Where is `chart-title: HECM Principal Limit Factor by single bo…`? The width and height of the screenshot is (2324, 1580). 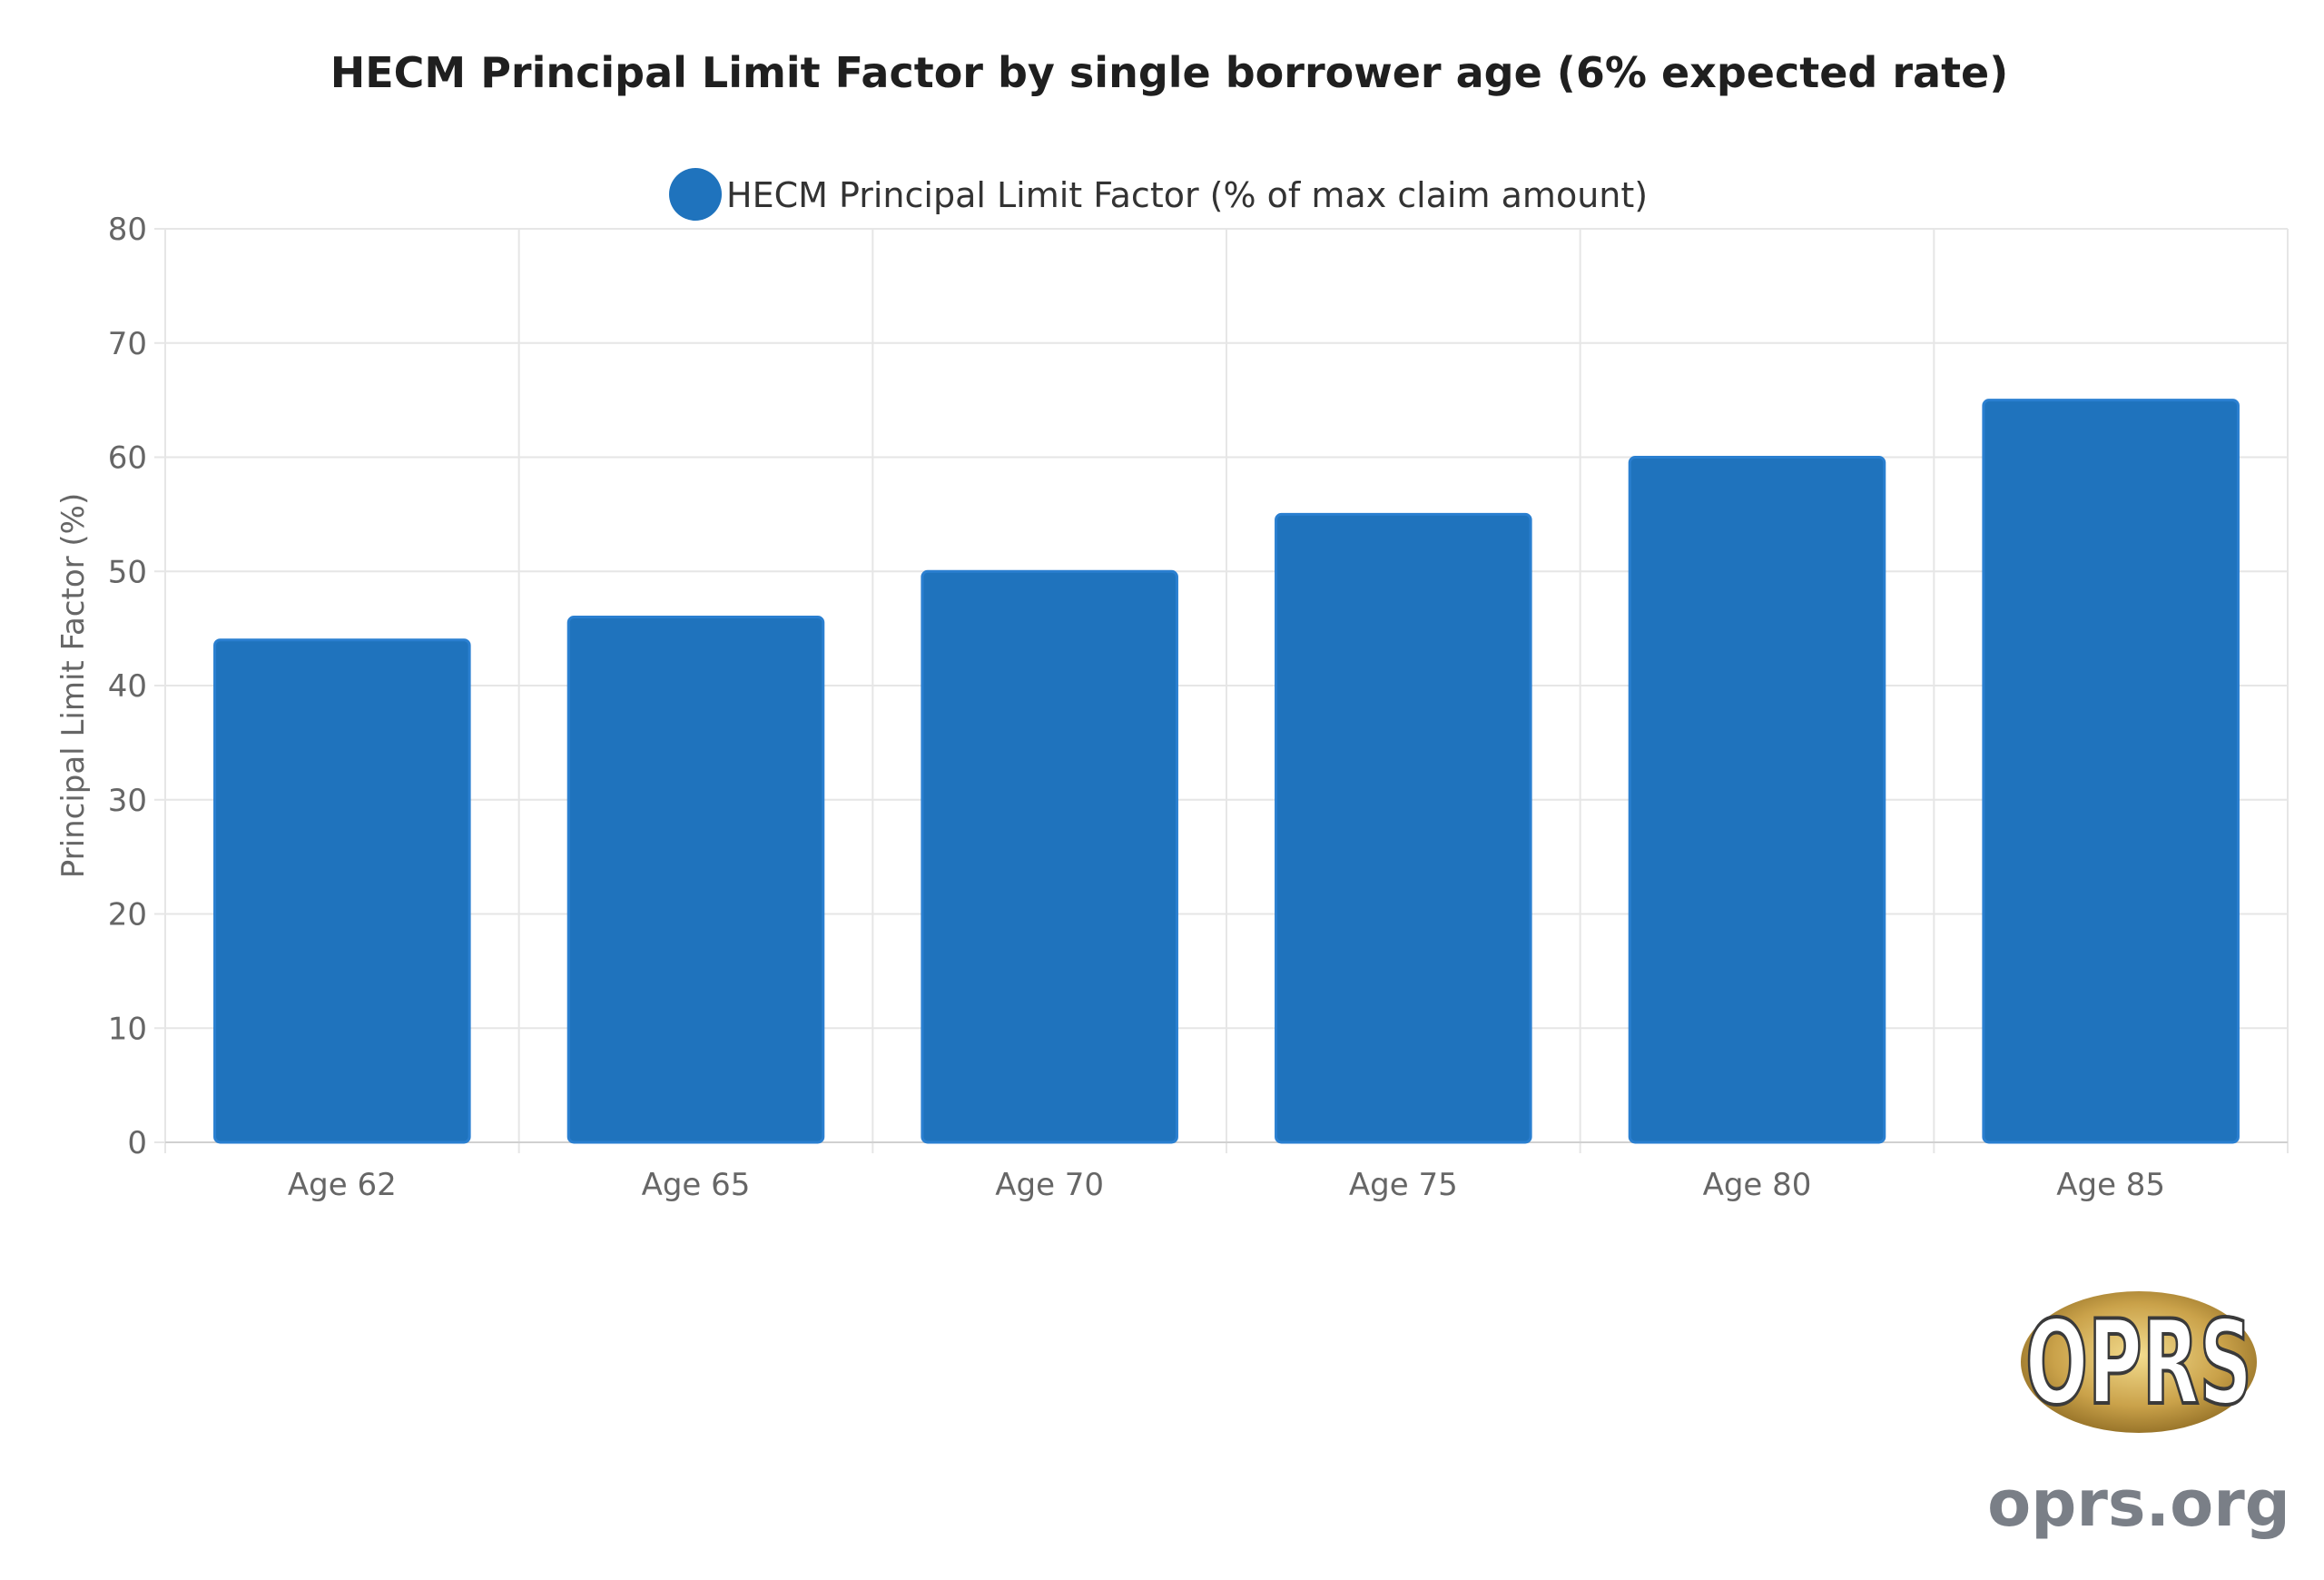 chart-title: HECM Principal Limit Factor by single bo… is located at coordinates (1169, 72).